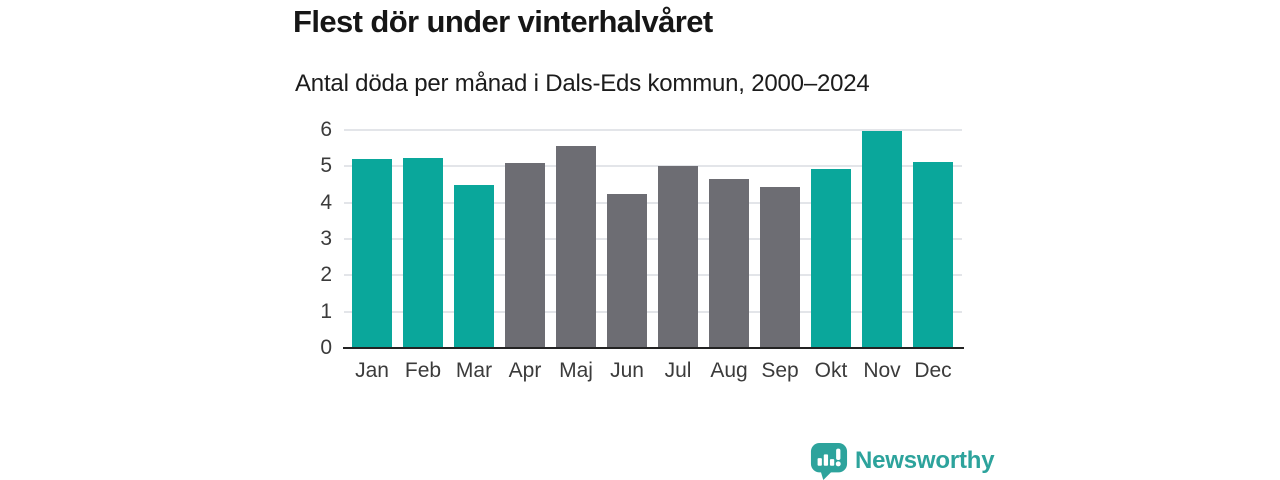  Describe the element at coordinates (576, 370) in the screenshot. I see `x-tick-label-maj: Maj` at that location.